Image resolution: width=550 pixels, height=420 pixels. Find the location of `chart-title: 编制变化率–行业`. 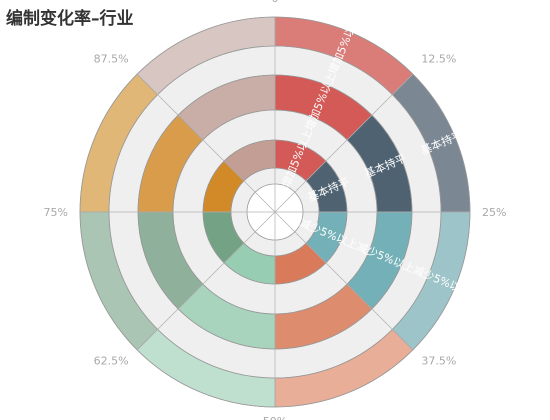

chart-title: 编制变化率–行业 is located at coordinates (70, 19).